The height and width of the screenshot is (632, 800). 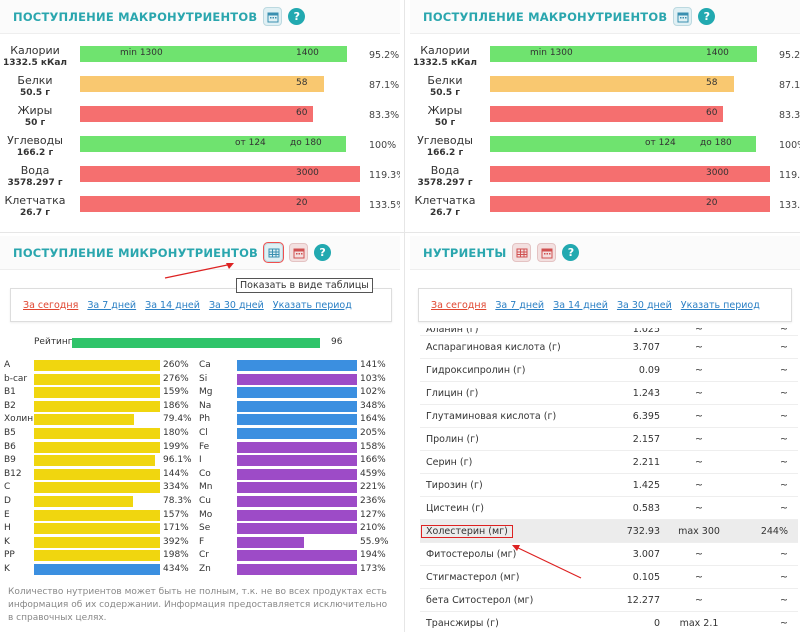 I want to click on nutrient-bar-row: Ph 164%, so click(x=297, y=420).